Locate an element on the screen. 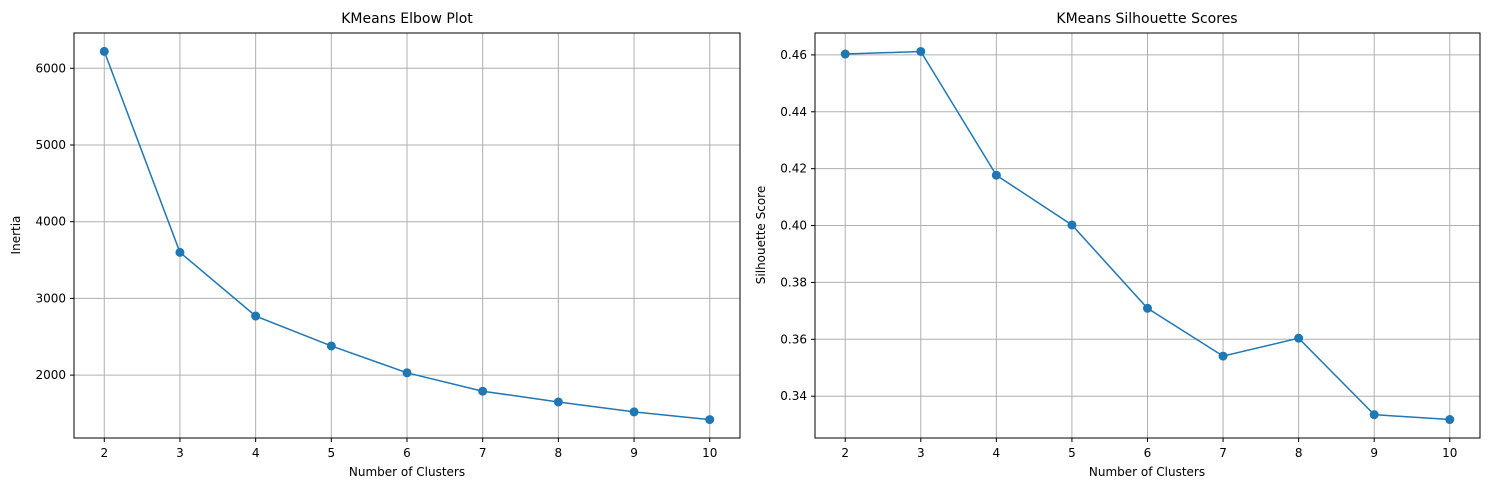 The image size is (1489, 490). chart-title: KMeans Silhouette Scores is located at coordinates (1146, 19).